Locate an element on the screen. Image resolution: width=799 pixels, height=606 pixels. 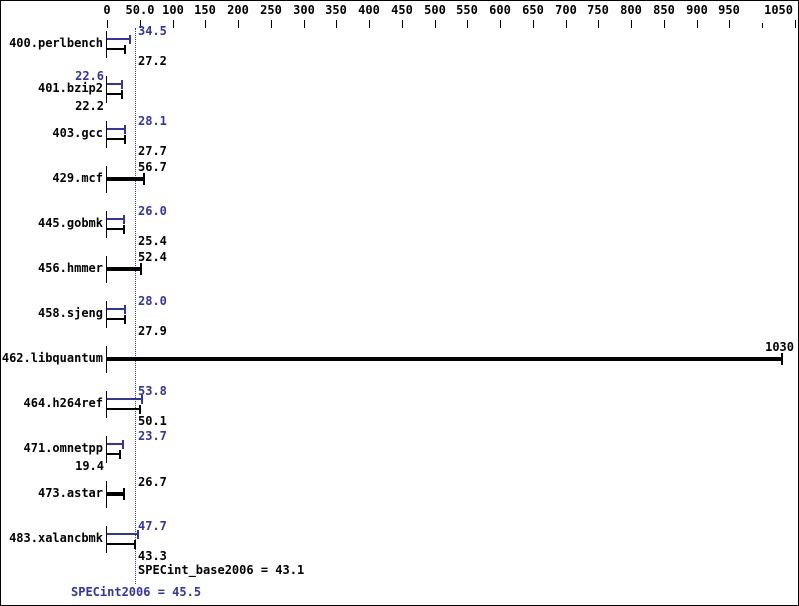
base-reference-line is located at coordinates (135, 306).